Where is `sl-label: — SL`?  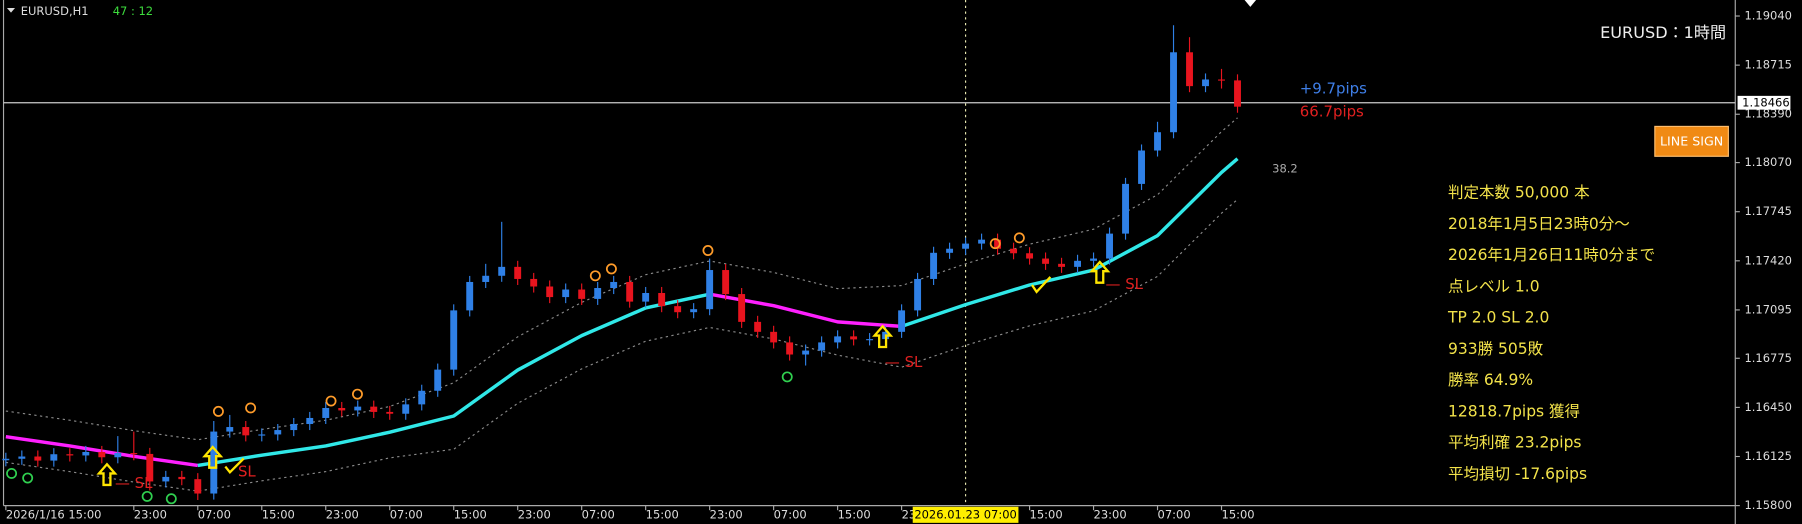
sl-label: — SL is located at coordinates (904, 362).